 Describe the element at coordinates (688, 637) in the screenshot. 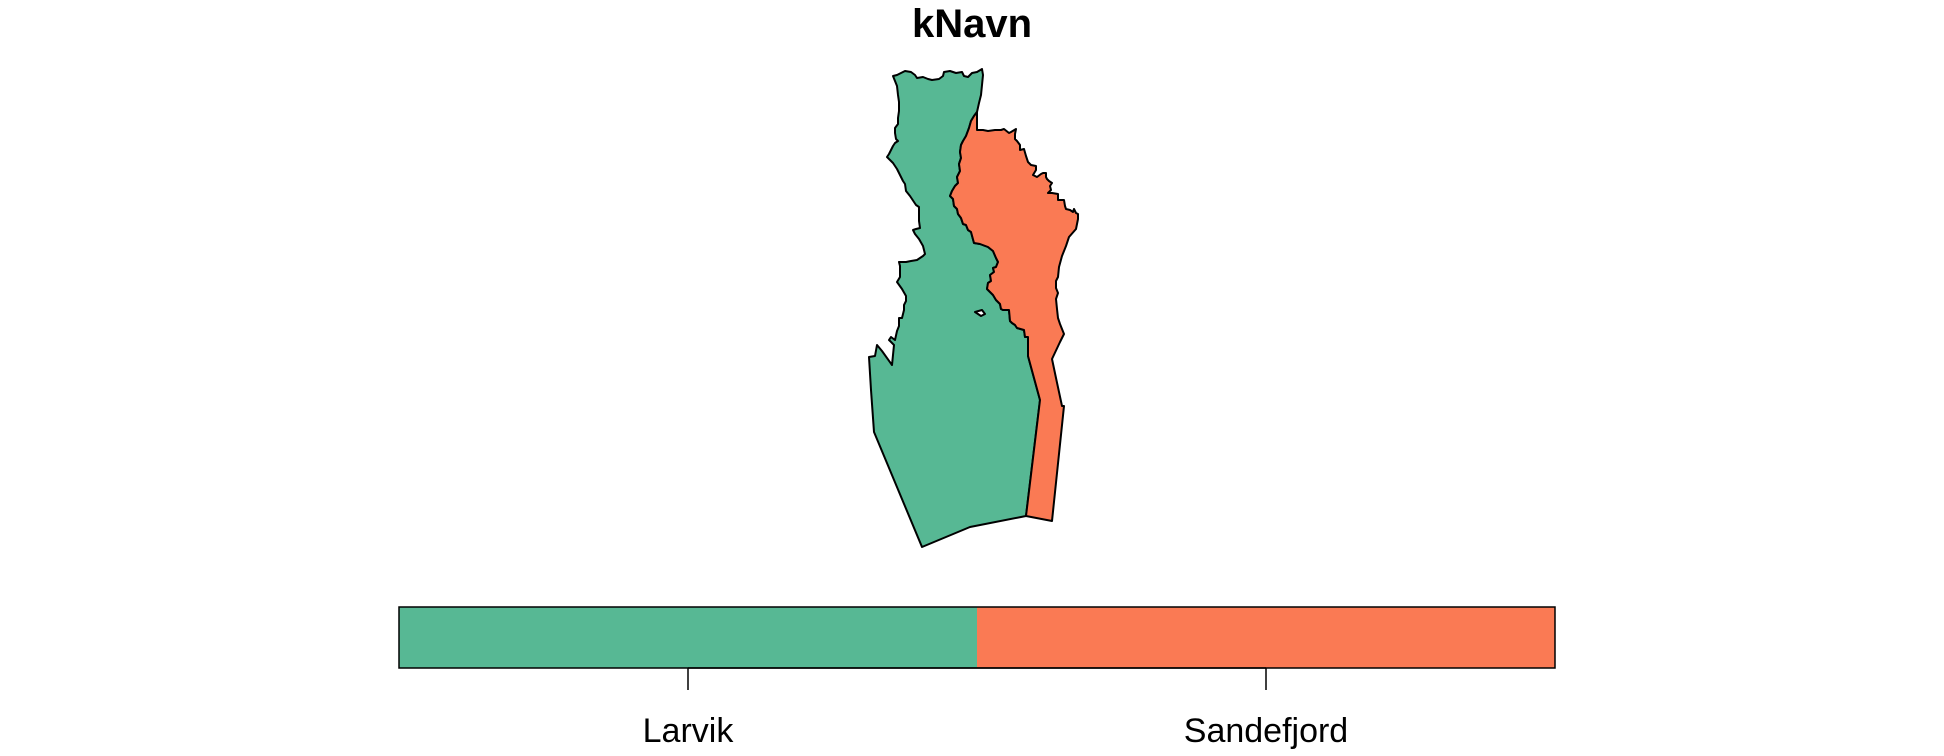

I see `legend-swatch-larvik` at that location.